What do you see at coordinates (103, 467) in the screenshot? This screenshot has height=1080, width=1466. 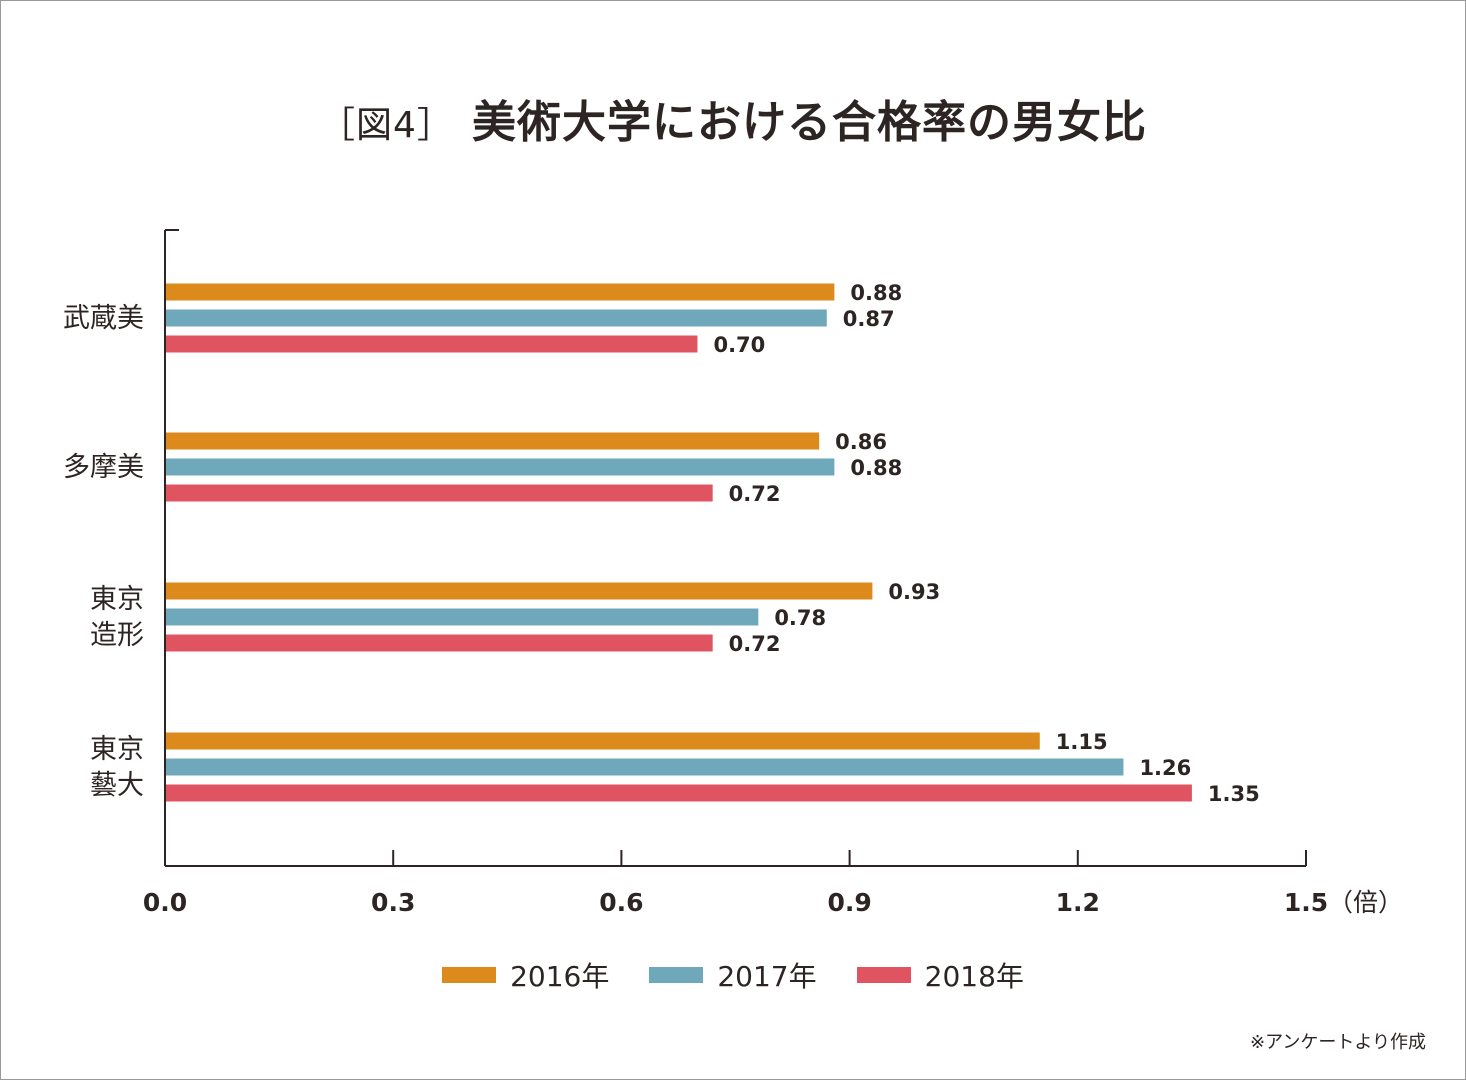 I see `category-label: 多摩美` at bounding box center [103, 467].